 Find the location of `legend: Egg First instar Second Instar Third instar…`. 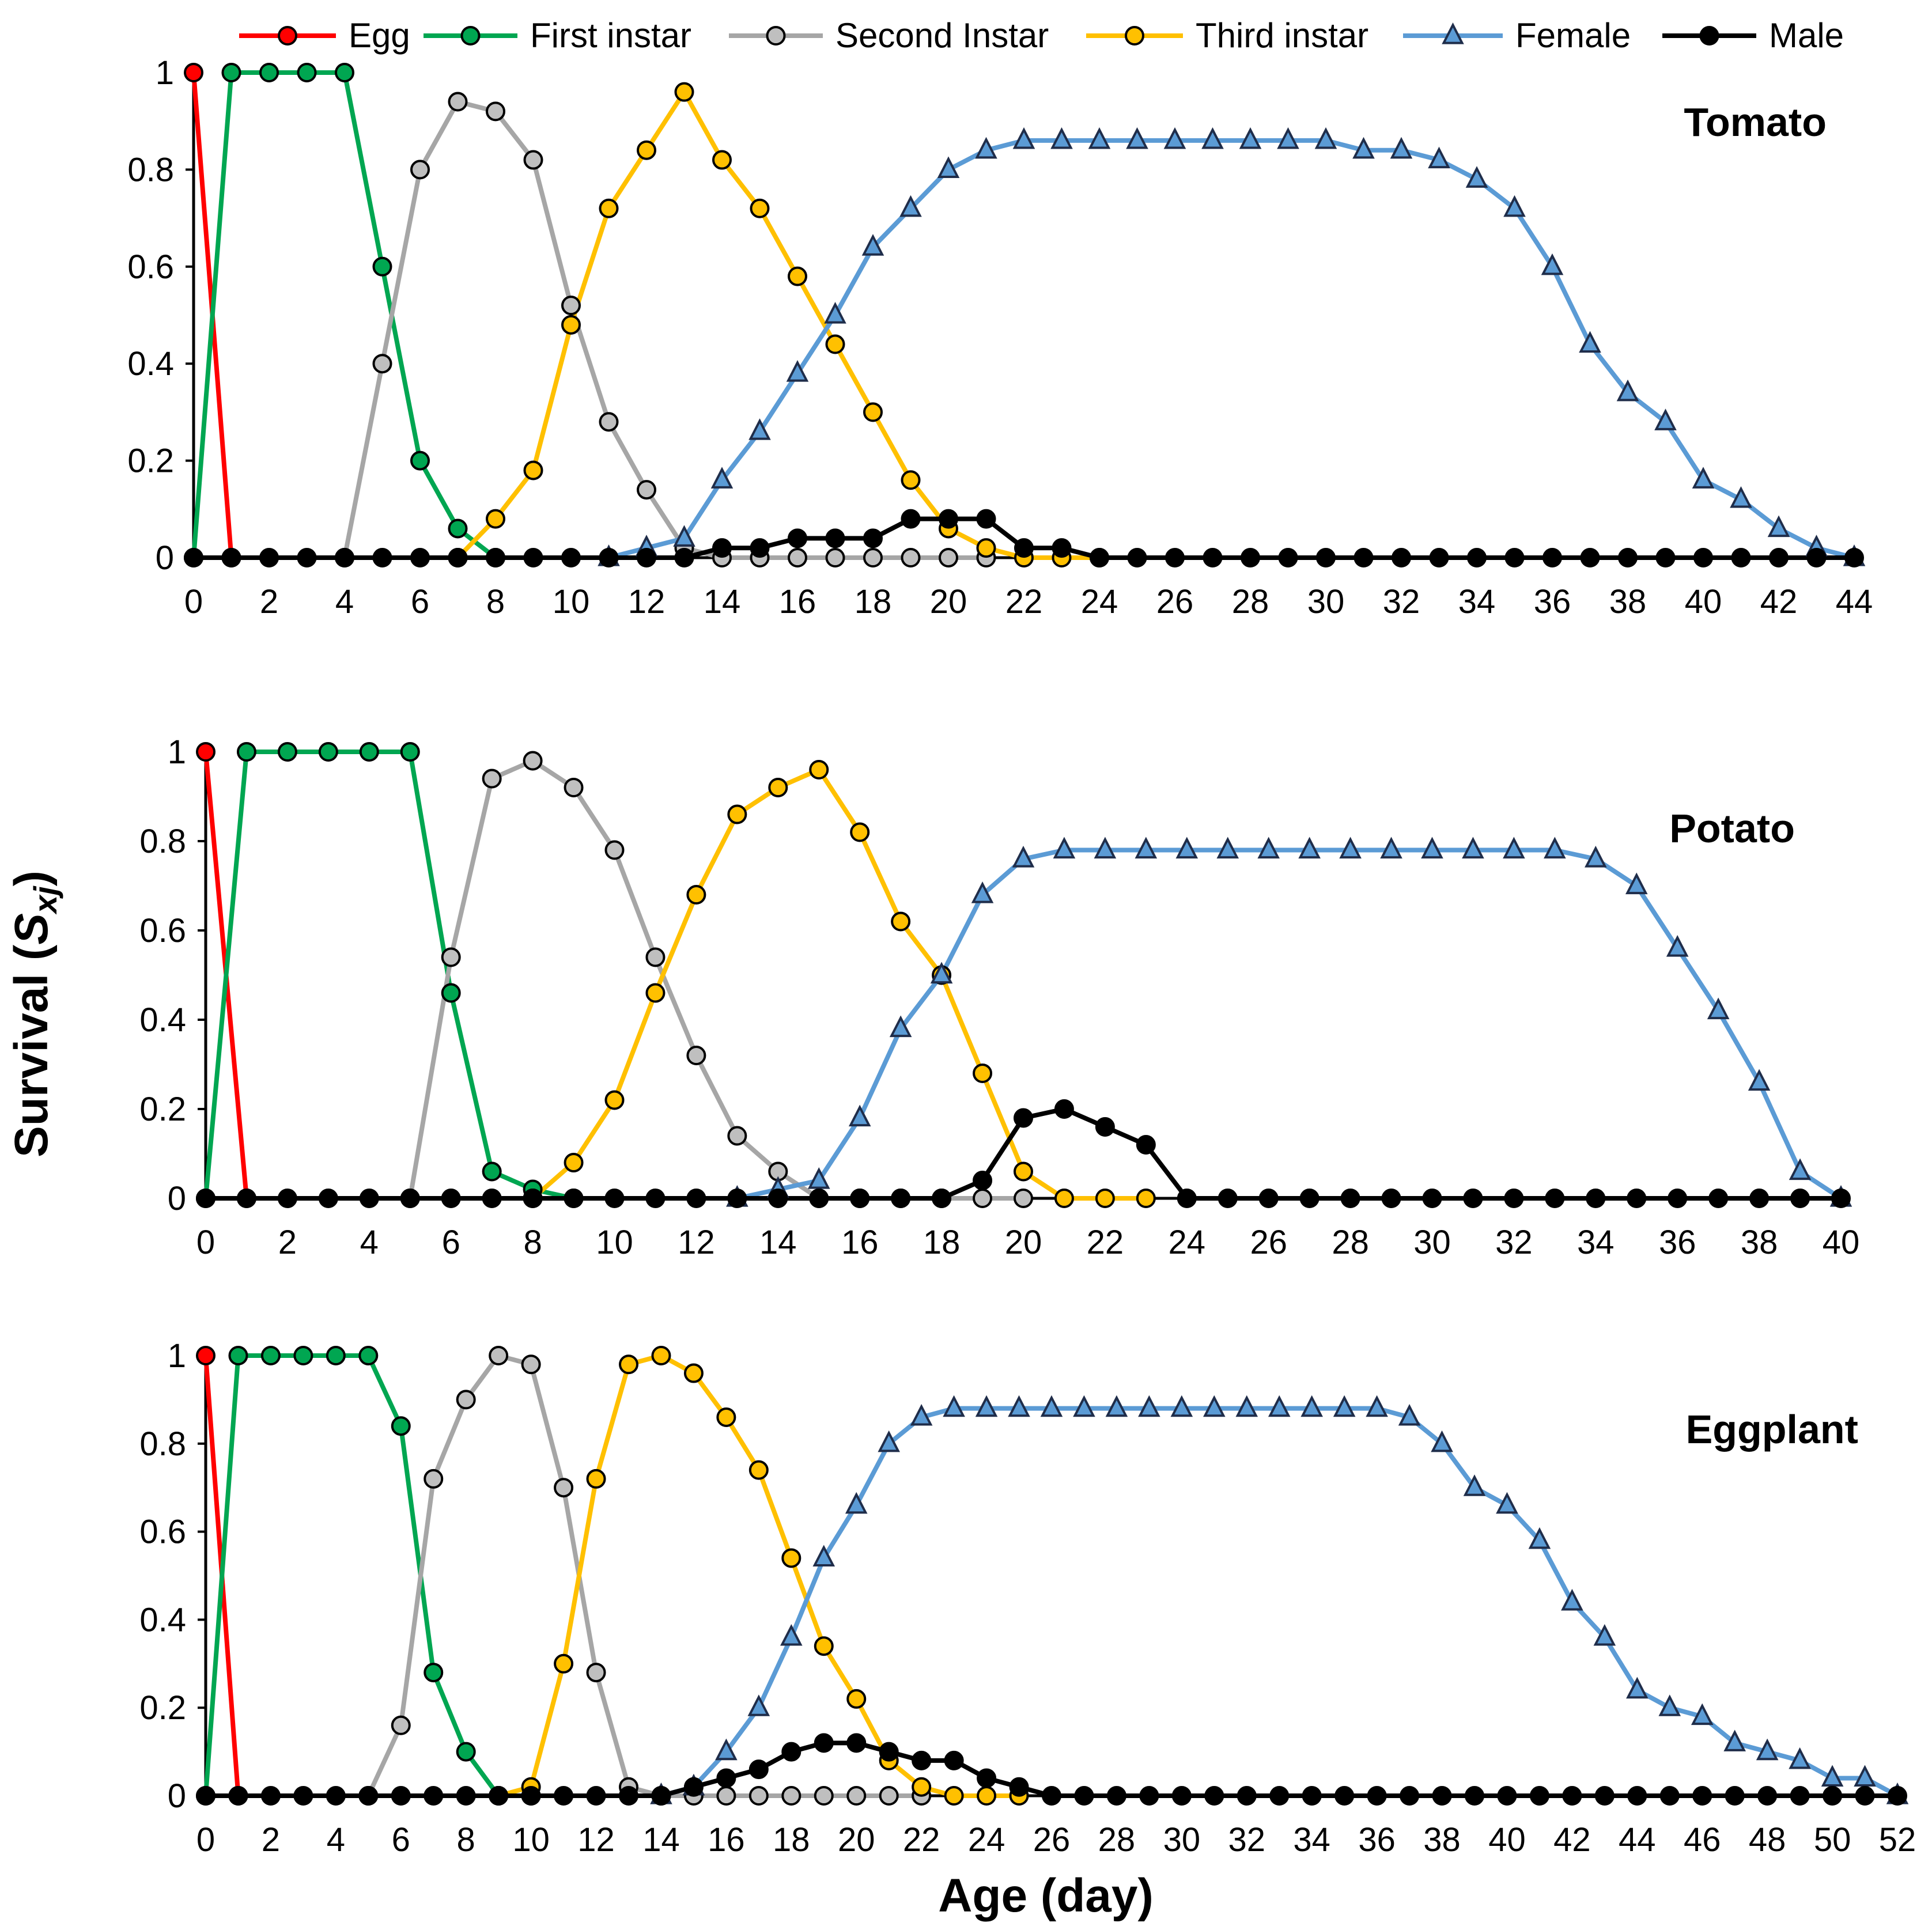

legend: Egg First instar Second Instar Third instar… is located at coordinates (1041, 35).